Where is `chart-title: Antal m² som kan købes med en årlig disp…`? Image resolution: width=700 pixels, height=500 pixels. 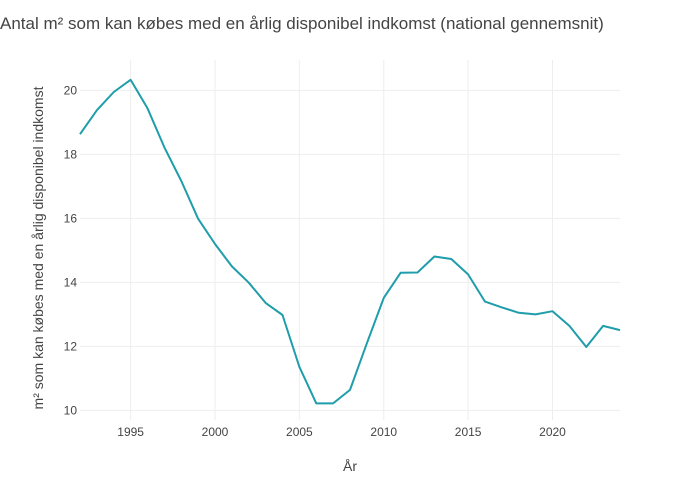 chart-title: Antal m² som kan købes med en årlig disp… is located at coordinates (302, 23).